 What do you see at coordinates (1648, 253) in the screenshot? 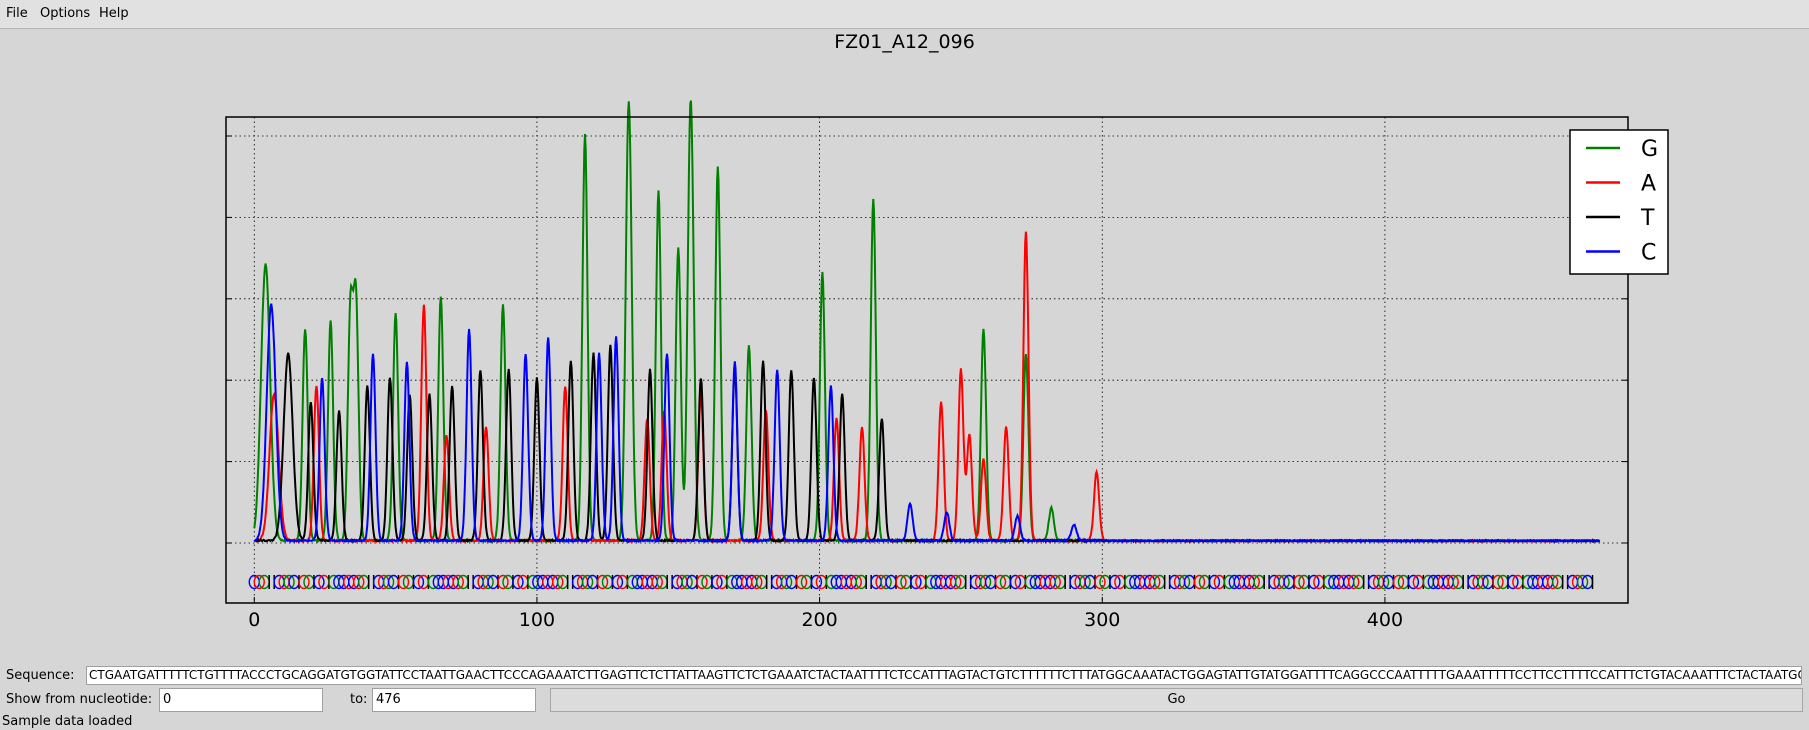
I see `legend-label-c: C` at bounding box center [1648, 253].